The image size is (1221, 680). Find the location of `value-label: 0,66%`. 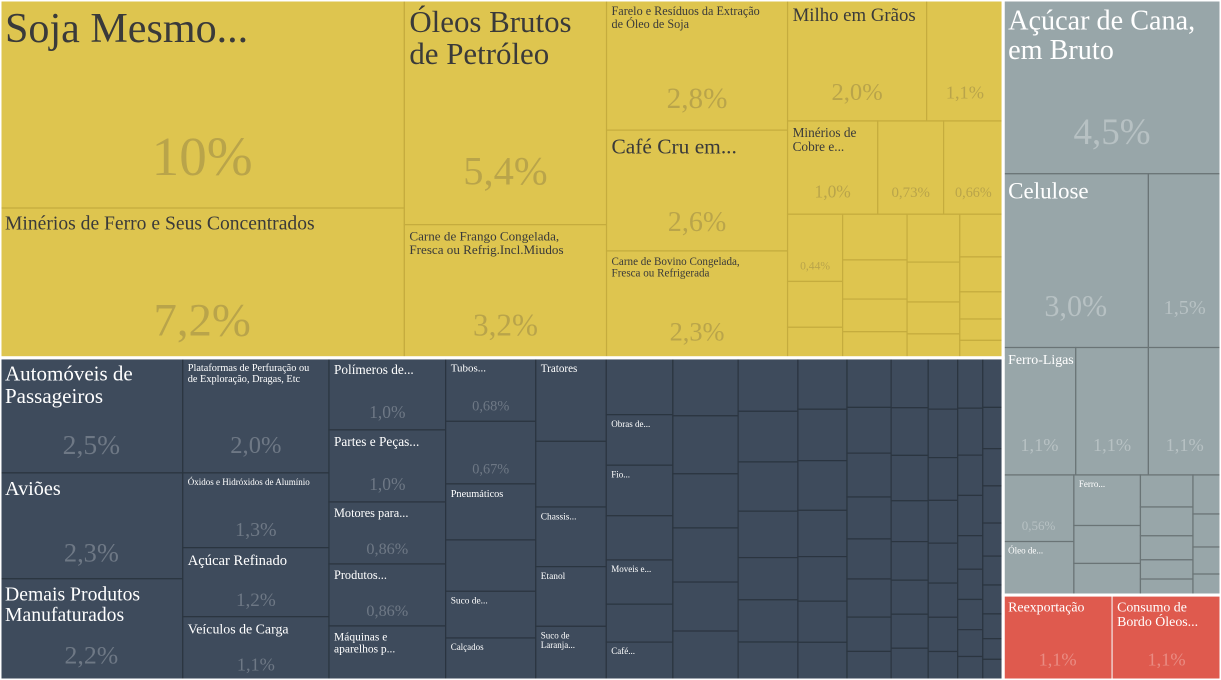

value-label: 0,66% is located at coordinates (973, 193).